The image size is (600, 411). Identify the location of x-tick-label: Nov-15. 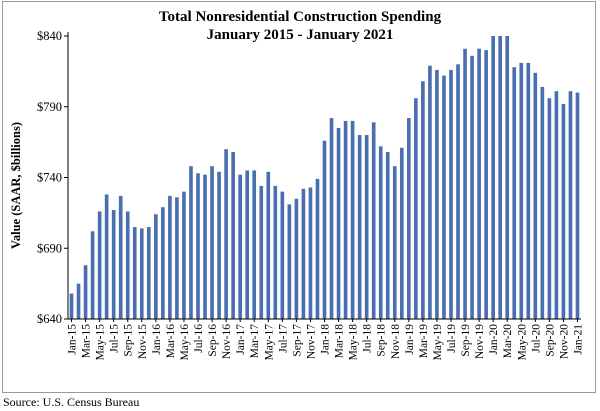
(143, 341).